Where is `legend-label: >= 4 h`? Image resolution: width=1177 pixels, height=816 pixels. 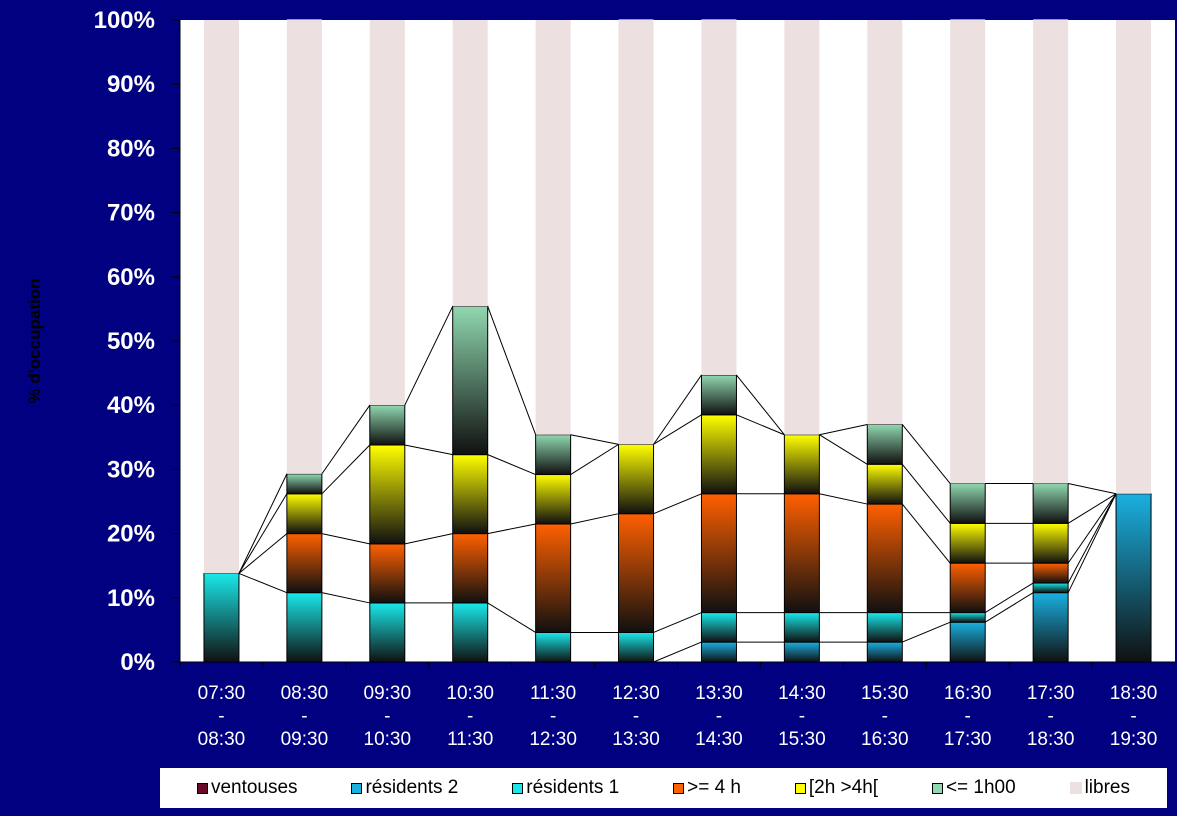 legend-label: >= 4 h is located at coordinates (714, 787).